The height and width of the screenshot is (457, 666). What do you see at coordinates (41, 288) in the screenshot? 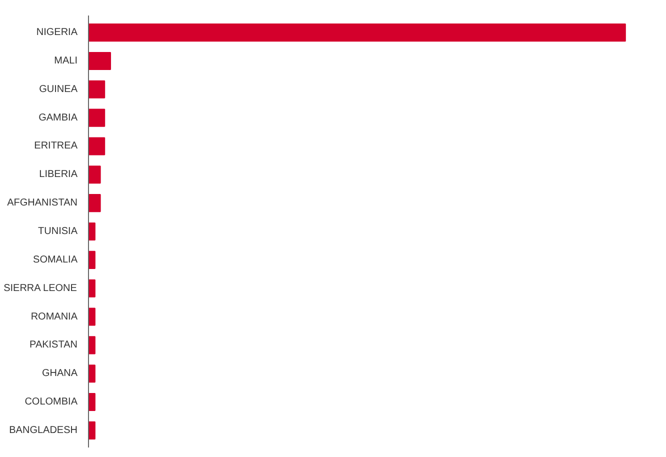
I see `y-tick-label: SIERRA LEONE` at bounding box center [41, 288].